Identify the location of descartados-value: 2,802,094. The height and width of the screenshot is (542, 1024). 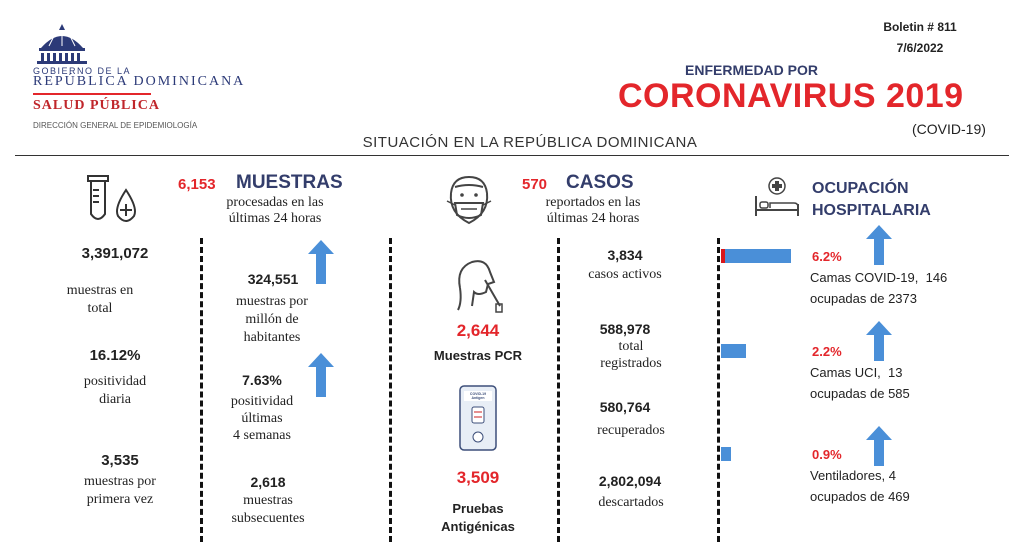
(630, 481).